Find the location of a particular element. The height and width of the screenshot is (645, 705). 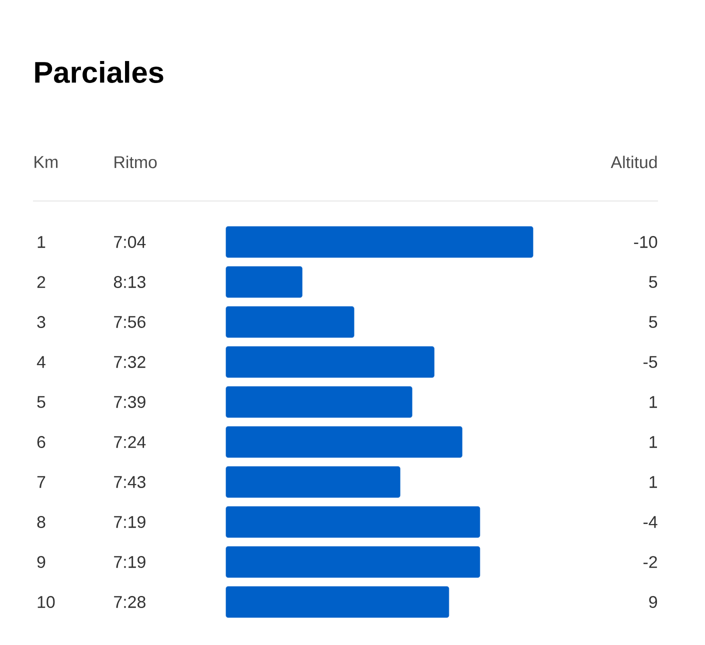

text: 7:56 is located at coordinates (130, 322).